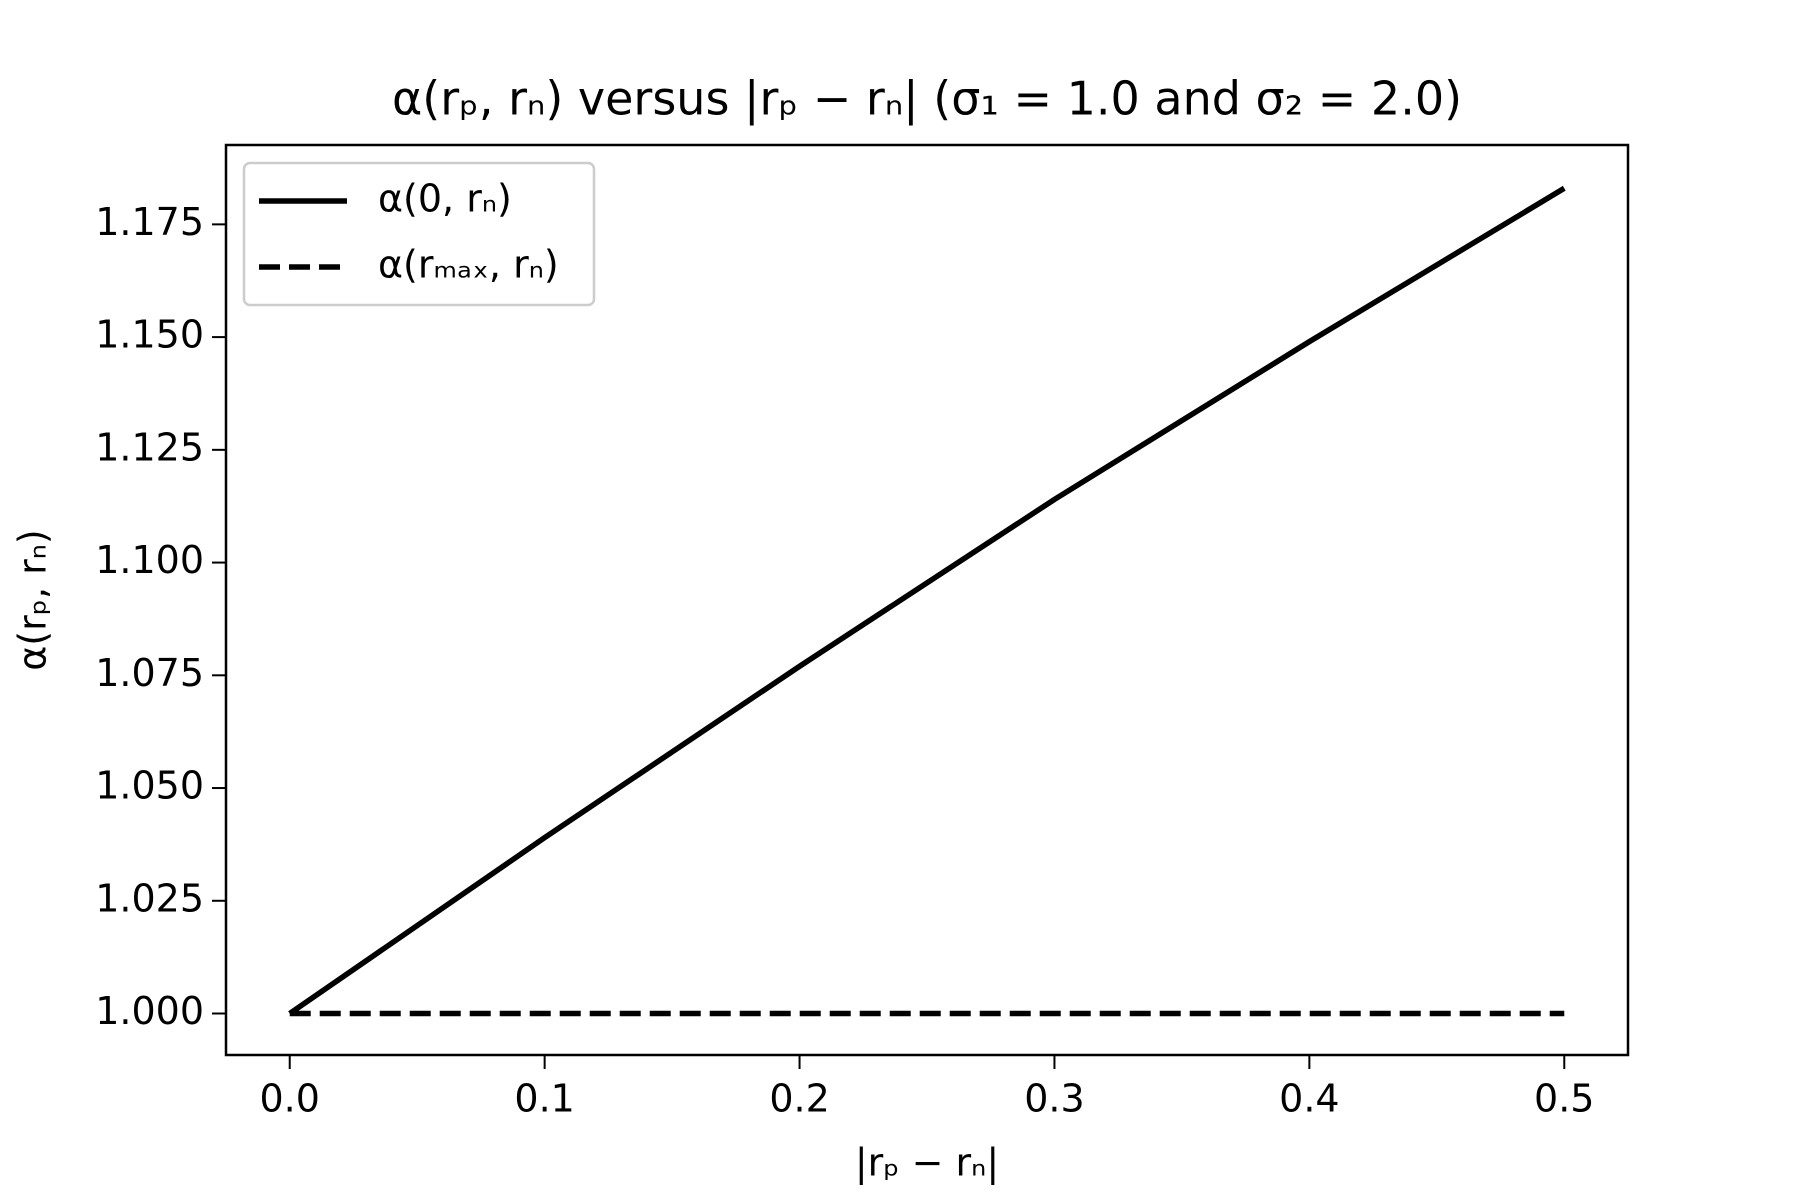  Describe the element at coordinates (149, 447) in the screenshot. I see `y-tick-label: 1.125` at that location.